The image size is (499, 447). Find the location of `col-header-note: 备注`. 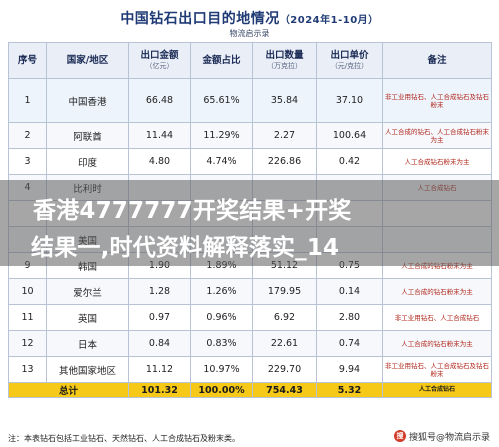

col-header-note: 备注 is located at coordinates (437, 60).